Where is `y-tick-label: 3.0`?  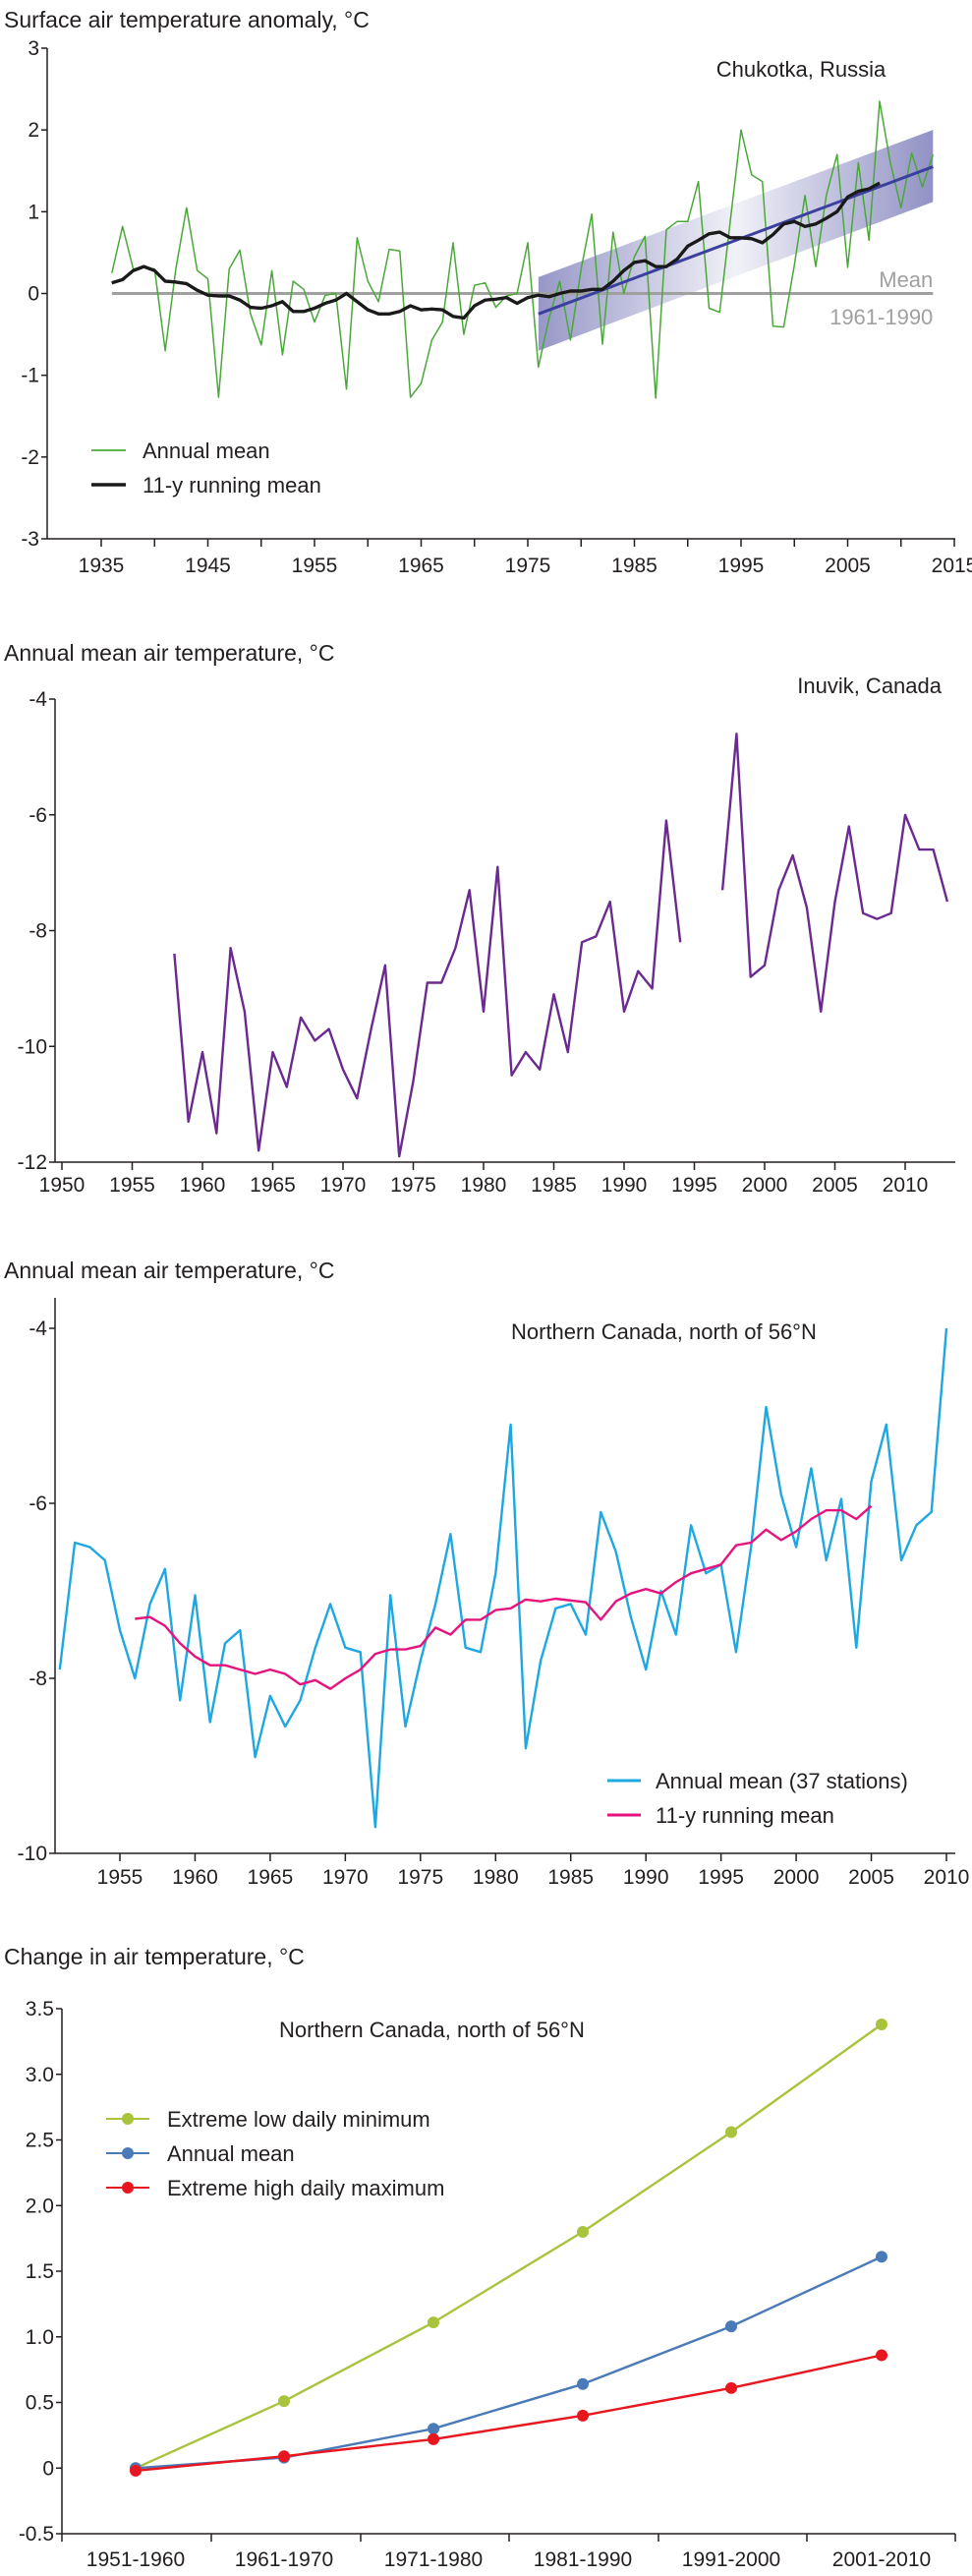 y-tick-label: 3.0 is located at coordinates (40, 2075).